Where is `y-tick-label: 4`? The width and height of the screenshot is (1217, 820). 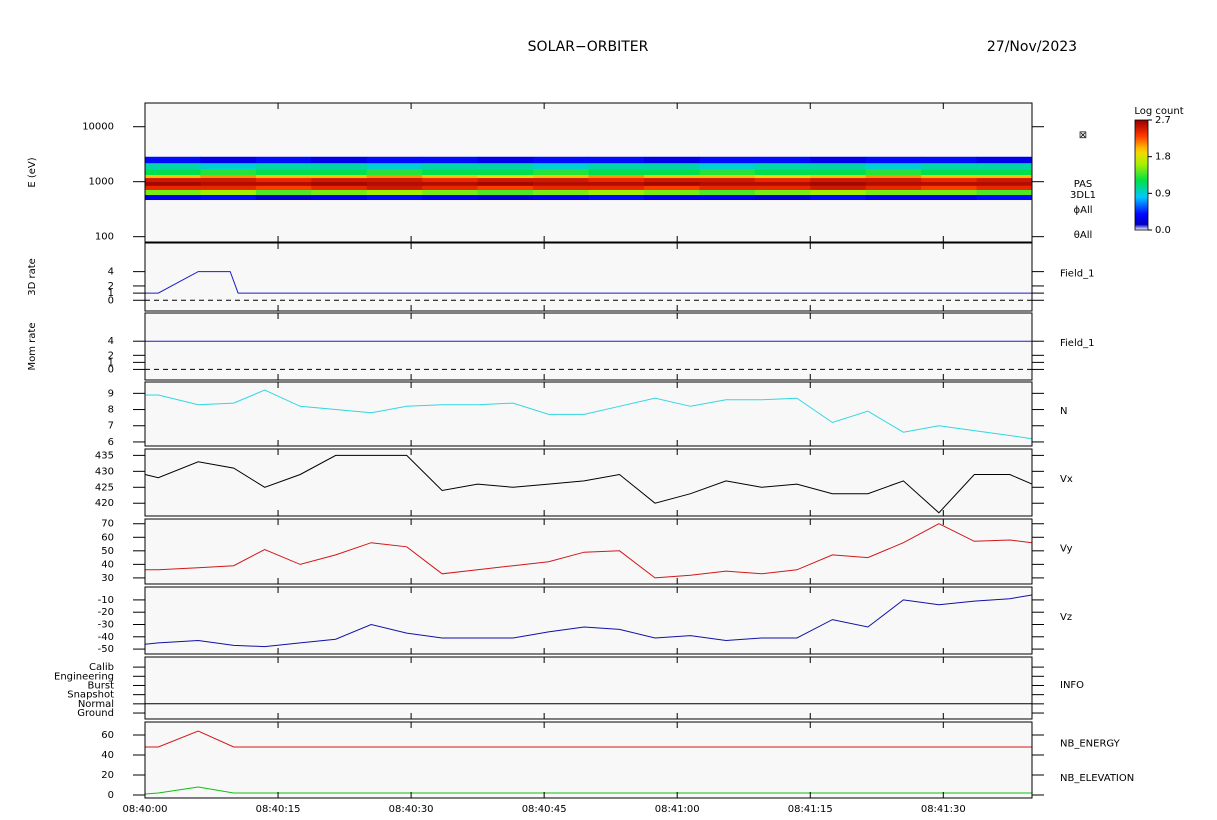
y-tick-label: 4 is located at coordinates (111, 341).